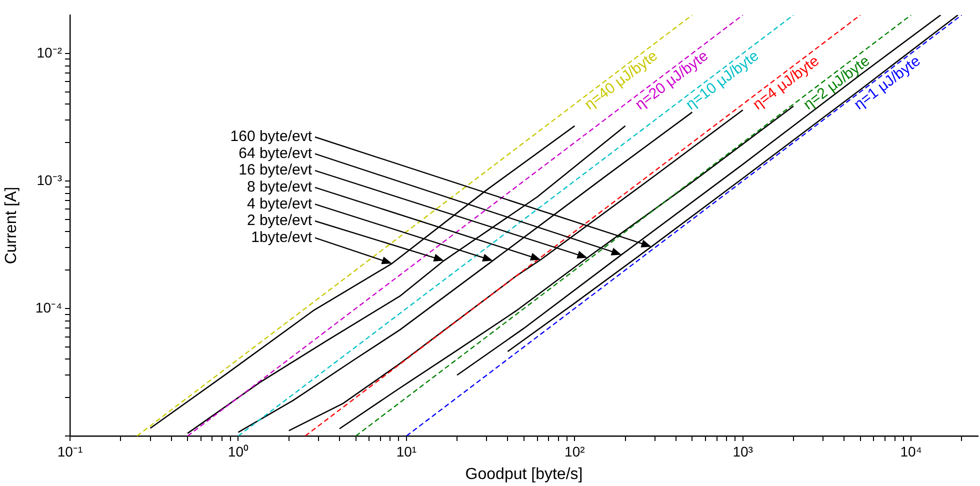 The height and width of the screenshot is (486, 980). What do you see at coordinates (406, 451) in the screenshot?
I see `x-tick-label: 10¹` at bounding box center [406, 451].